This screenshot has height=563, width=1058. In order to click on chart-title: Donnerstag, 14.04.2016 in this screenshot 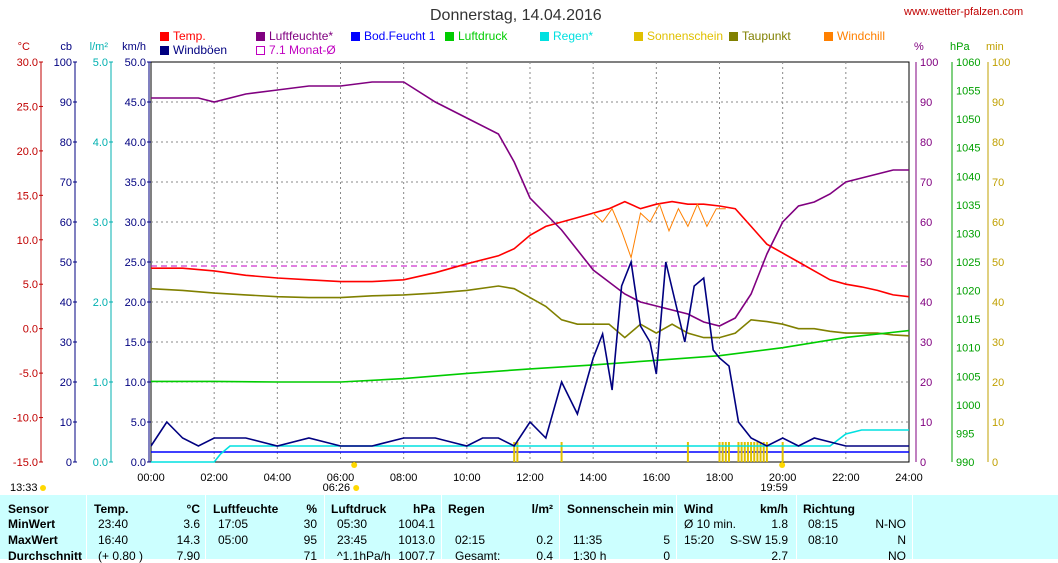, I will do `click(516, 15)`.